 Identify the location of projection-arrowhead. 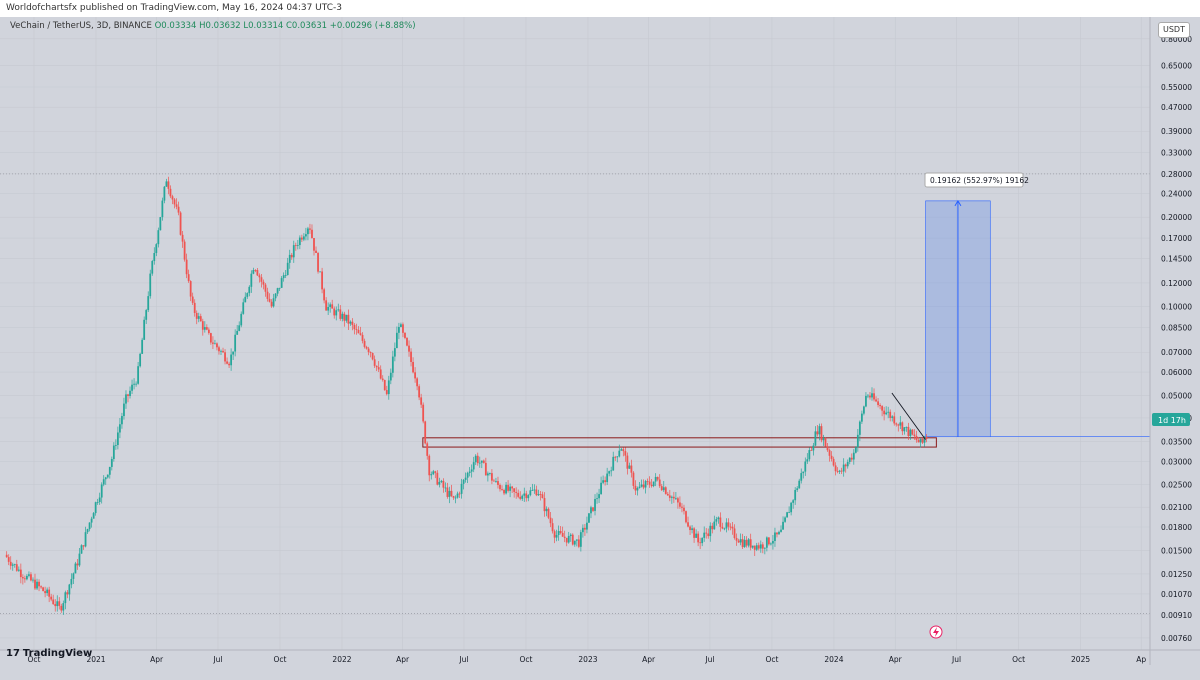
(958, 203).